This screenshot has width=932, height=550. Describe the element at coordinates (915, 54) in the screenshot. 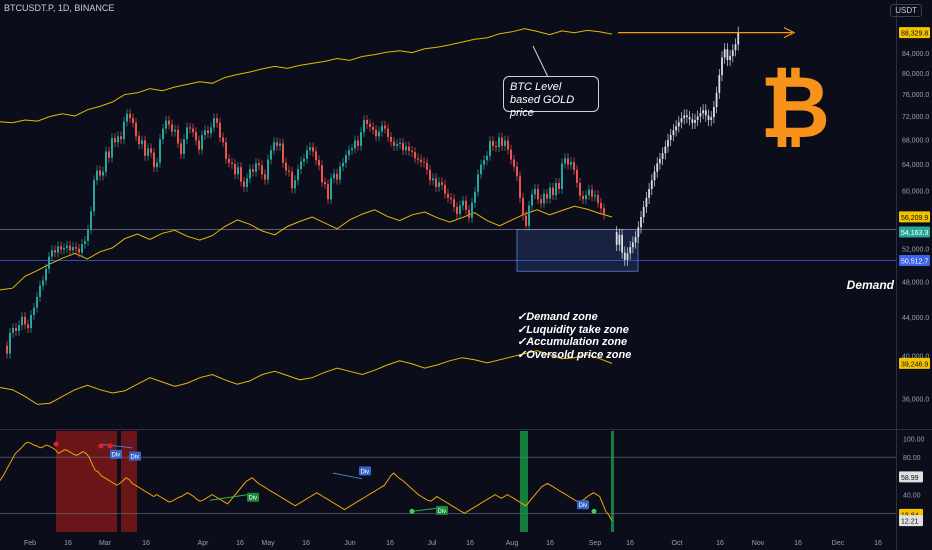

I see `y-tick-label: 84,000.0` at that location.